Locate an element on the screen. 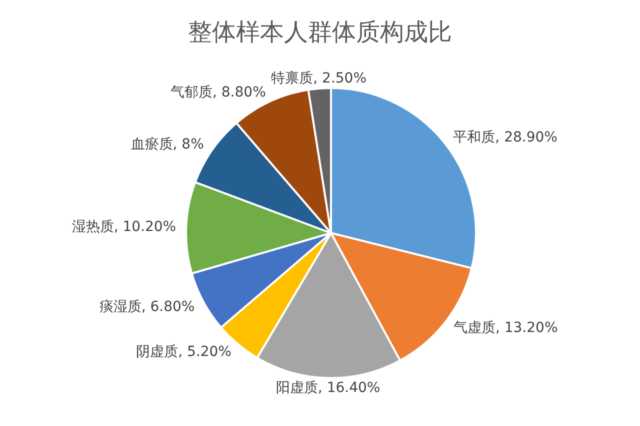  chart-title: 整体样本人群体质构成比 is located at coordinates (320, 32).